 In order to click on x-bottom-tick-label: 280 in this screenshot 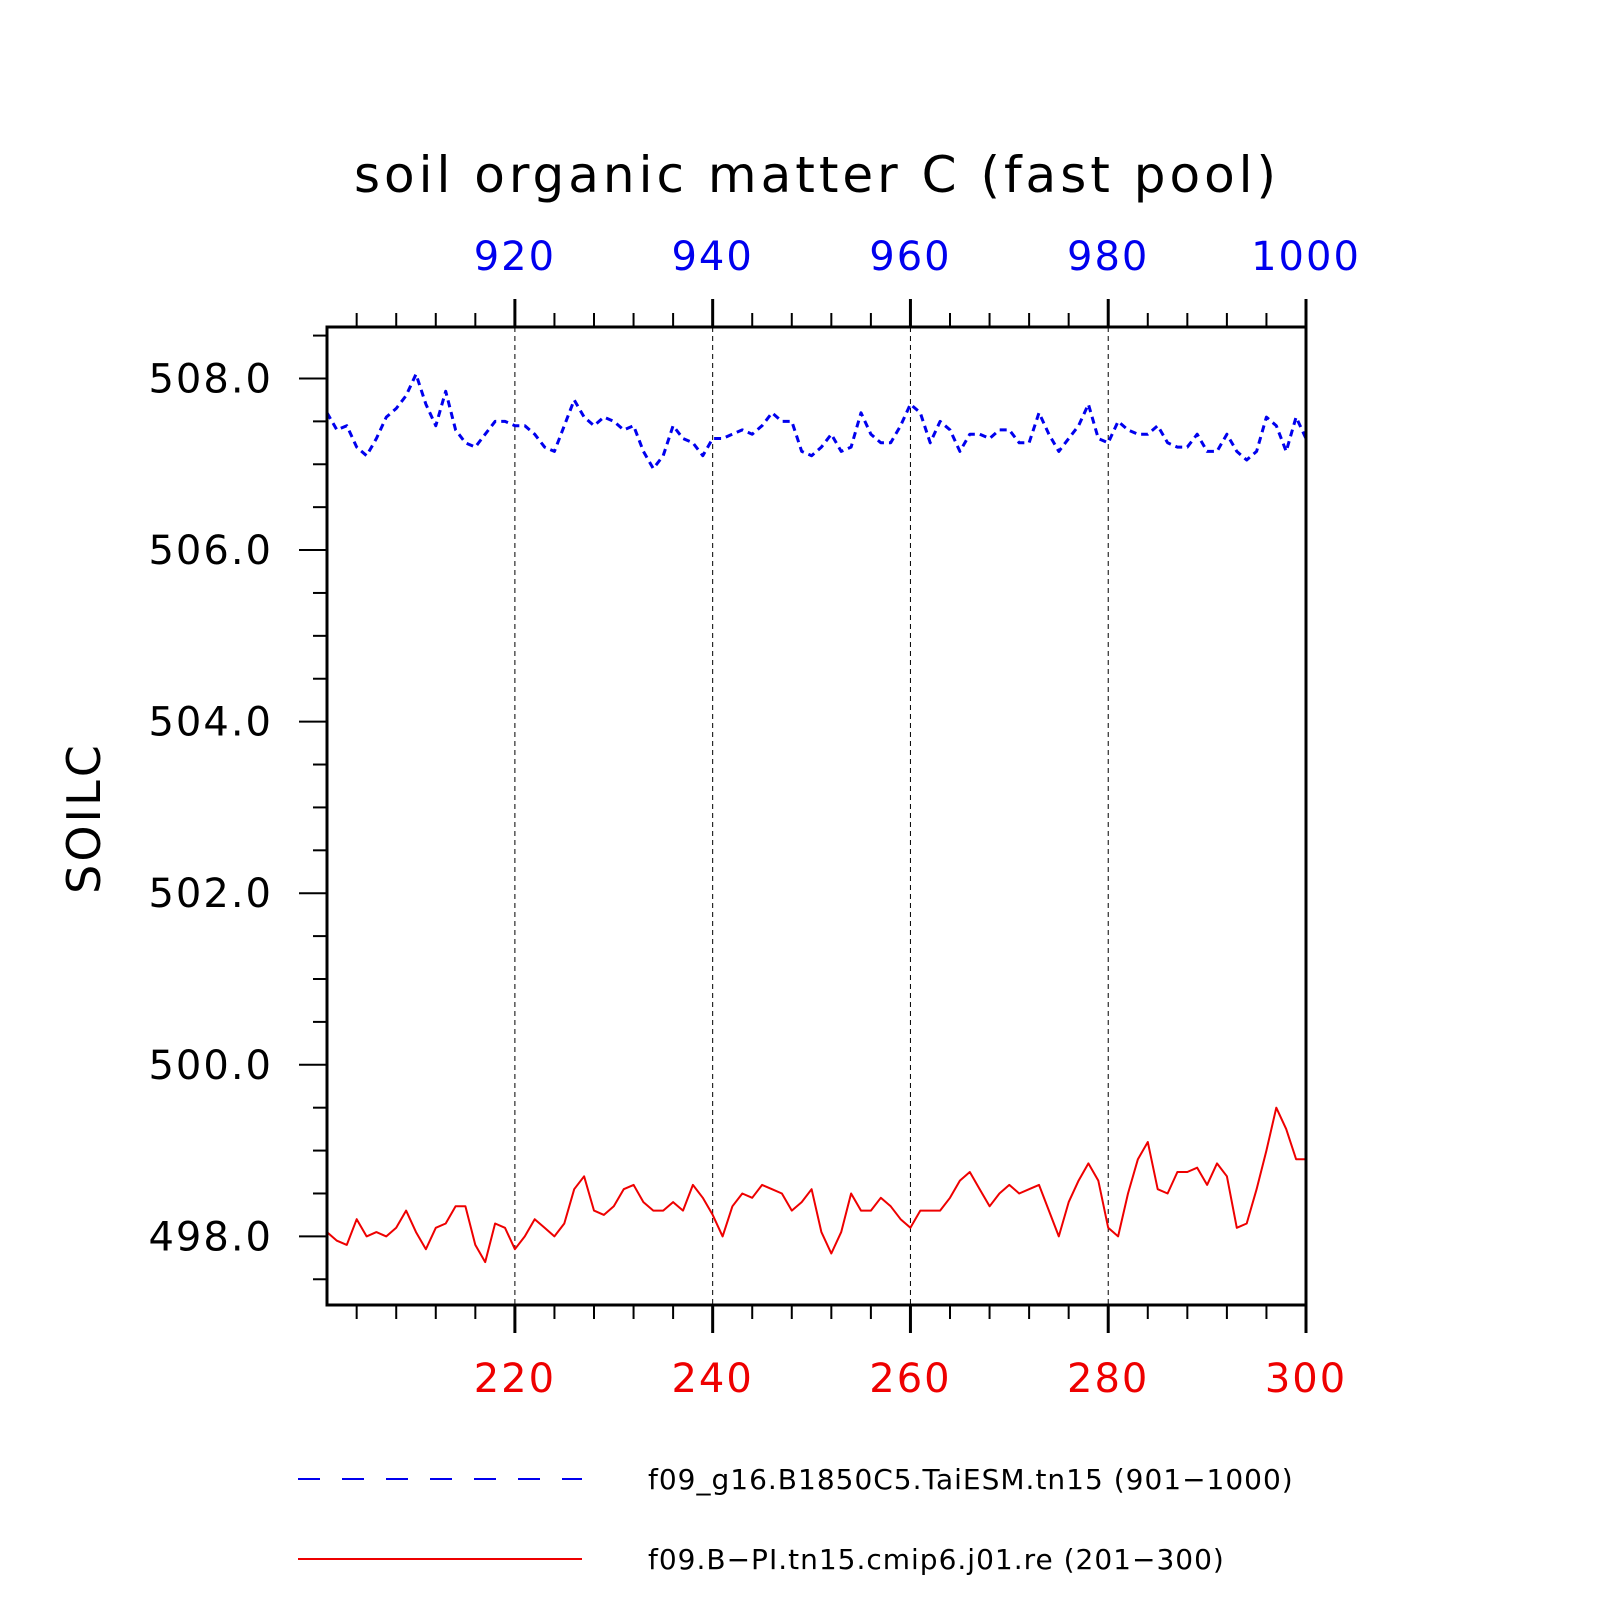, I will do `click(1108, 1379)`.